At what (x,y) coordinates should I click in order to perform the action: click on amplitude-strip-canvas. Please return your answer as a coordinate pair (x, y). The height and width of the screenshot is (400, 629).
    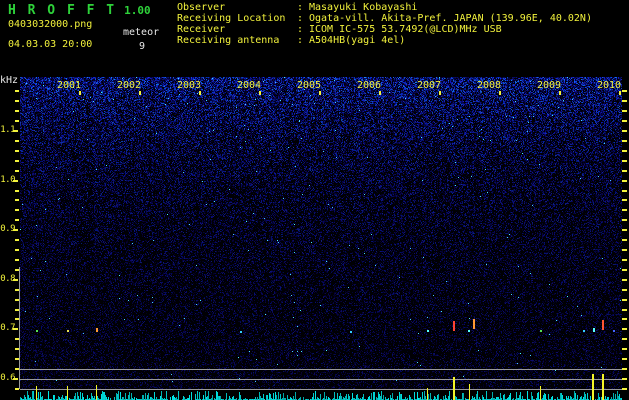
    Looking at the image, I should click on (321, 395).